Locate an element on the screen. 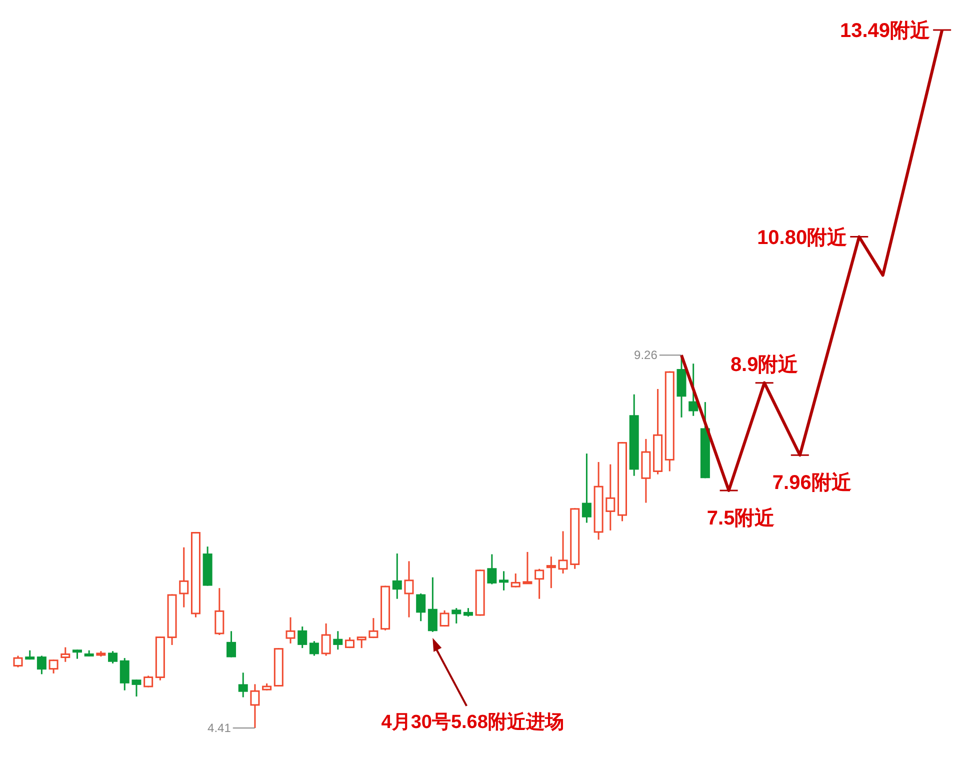  annotation: 9.26 is located at coordinates (646, 355).